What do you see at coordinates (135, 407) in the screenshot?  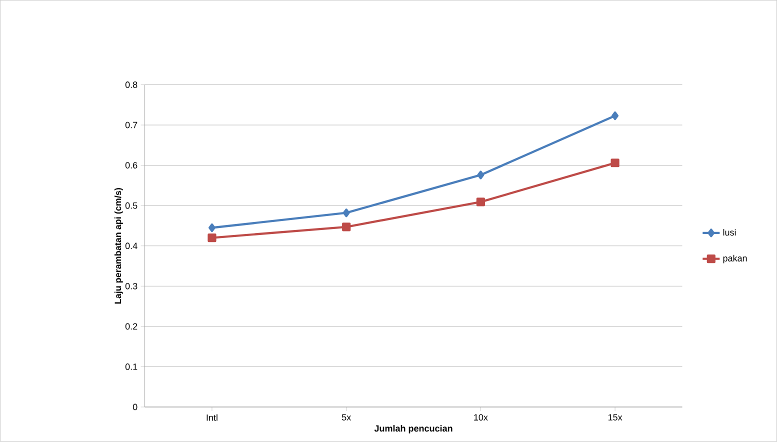 I see `y-tick-label: 0` at bounding box center [135, 407].